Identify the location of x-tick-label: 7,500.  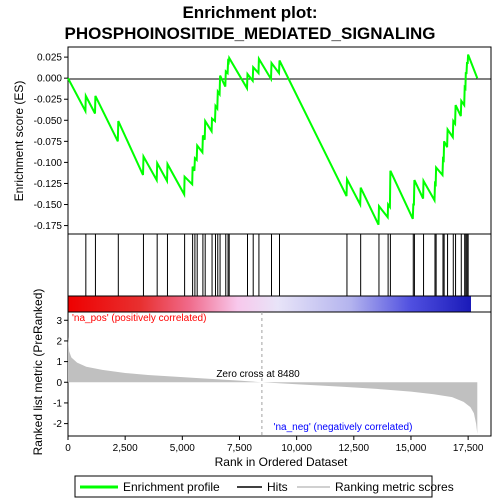
(239, 448).